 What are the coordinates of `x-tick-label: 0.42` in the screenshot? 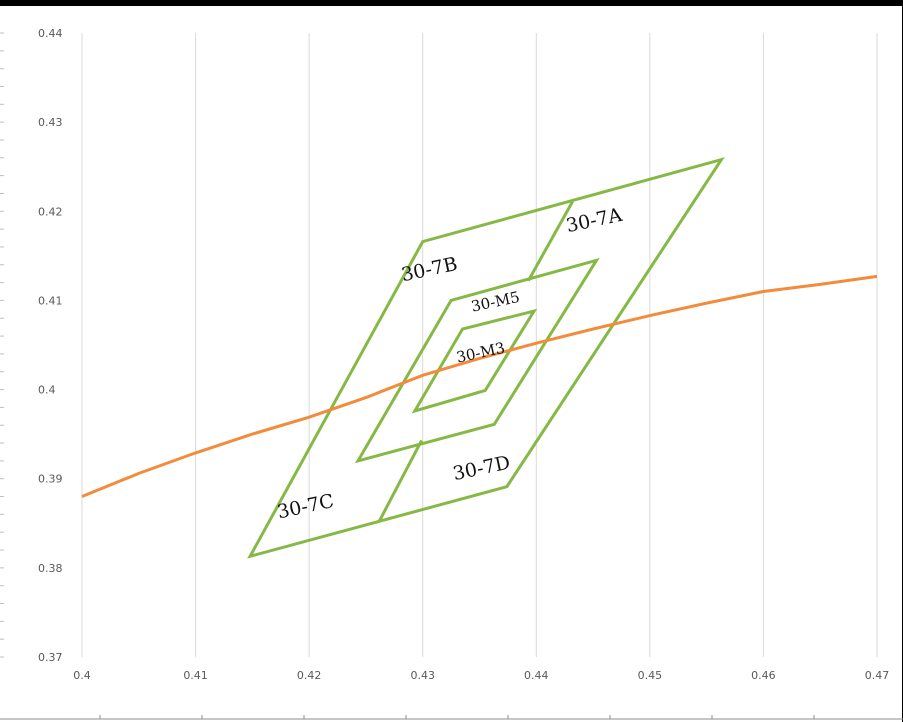 It's located at (309, 675).